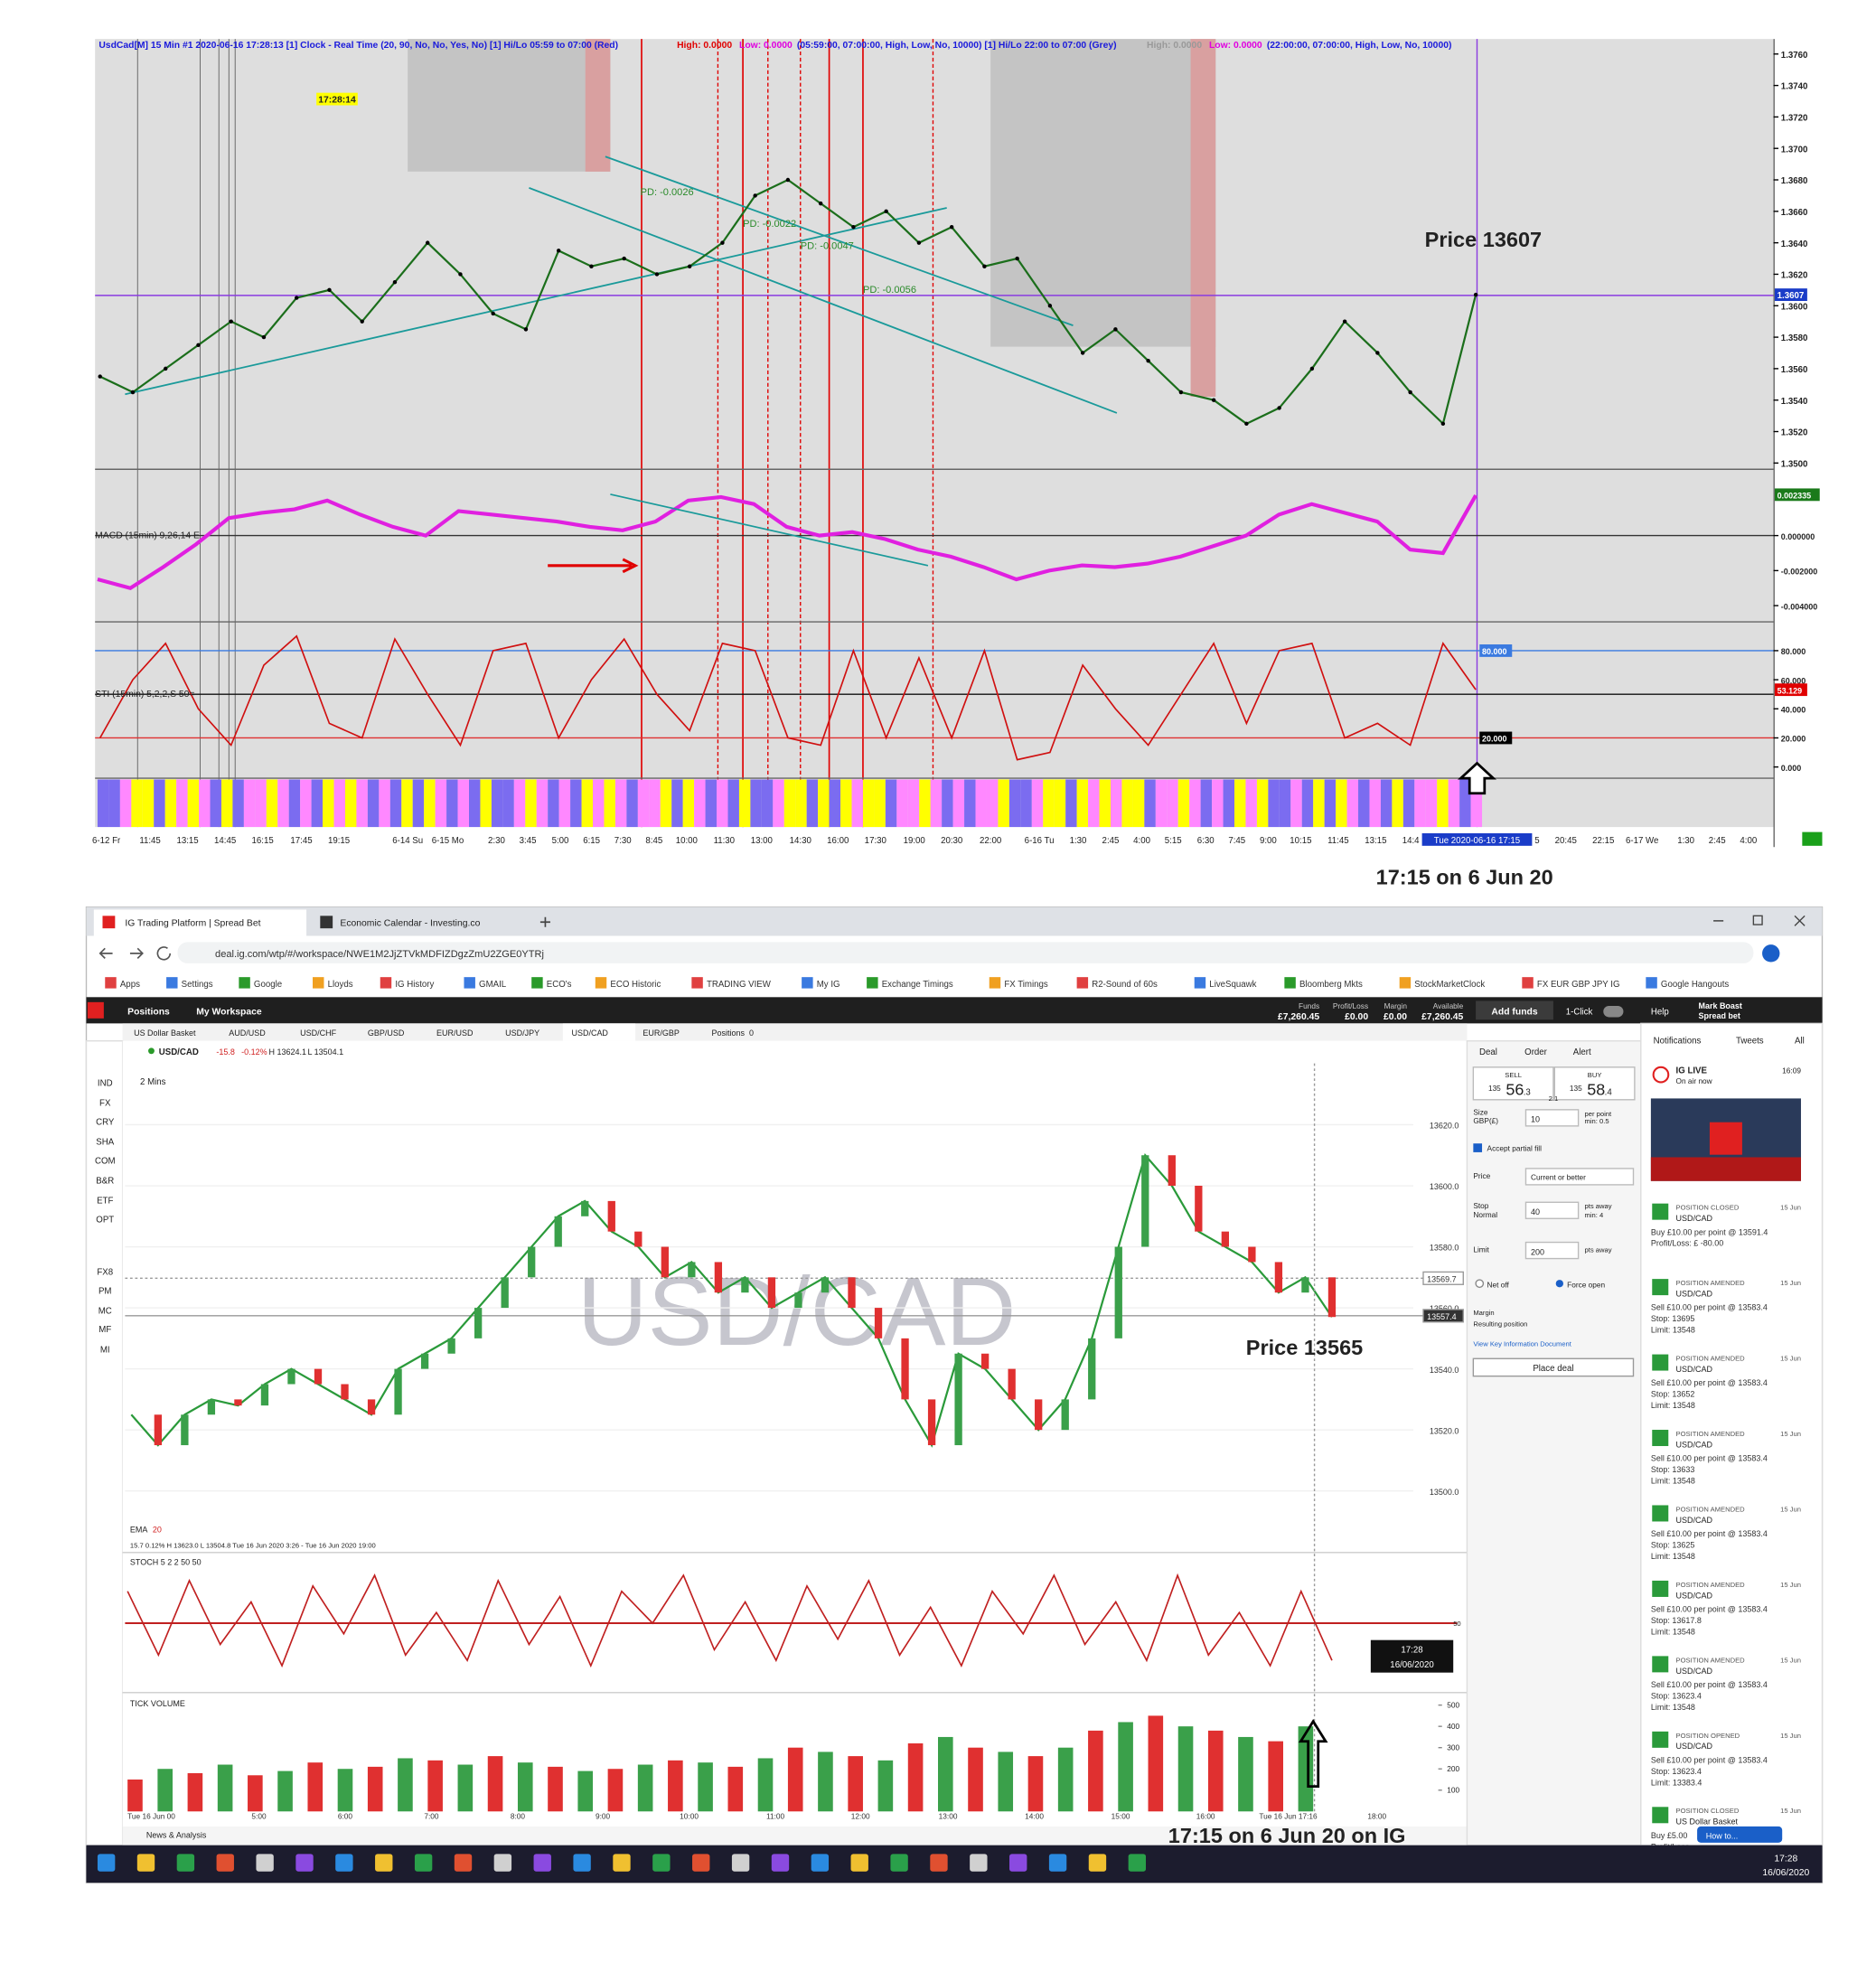 Image resolution: width=1876 pixels, height=1963 pixels. What do you see at coordinates (153, 1082) in the screenshot?
I see `interval: 2 Mins` at bounding box center [153, 1082].